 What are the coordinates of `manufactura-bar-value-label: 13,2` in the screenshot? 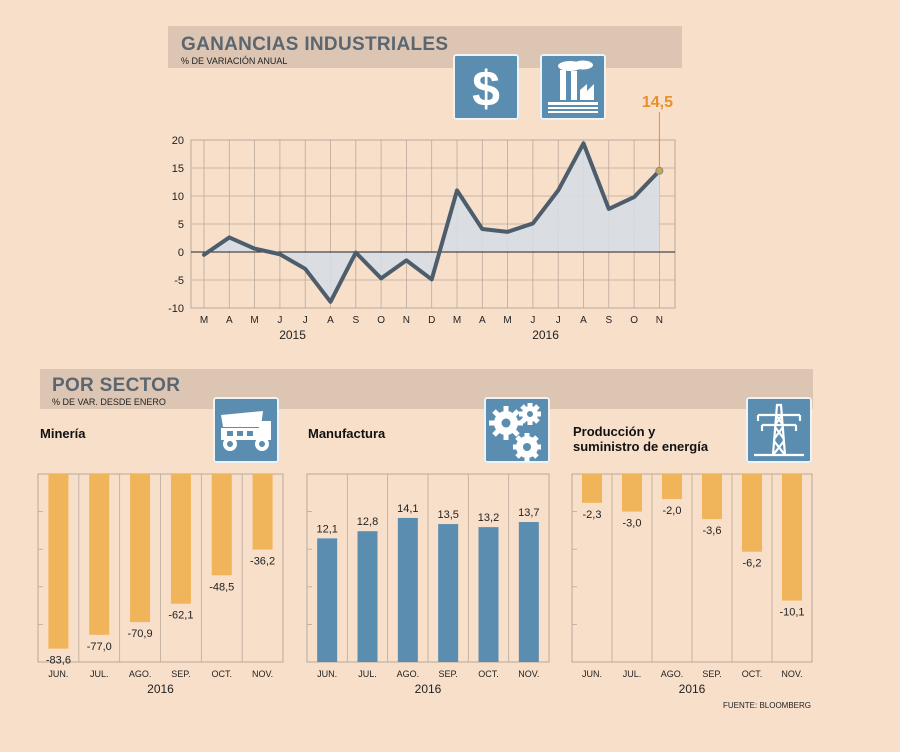 It's located at (488, 518).